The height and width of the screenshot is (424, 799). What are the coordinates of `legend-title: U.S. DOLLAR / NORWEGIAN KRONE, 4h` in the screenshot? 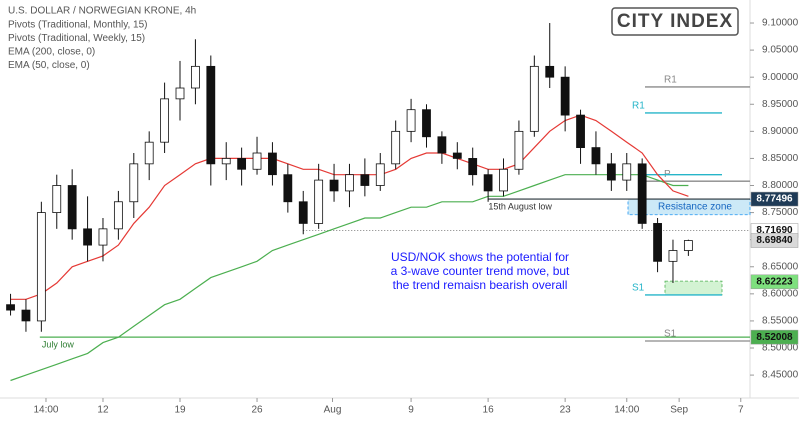 It's located at (102, 11).